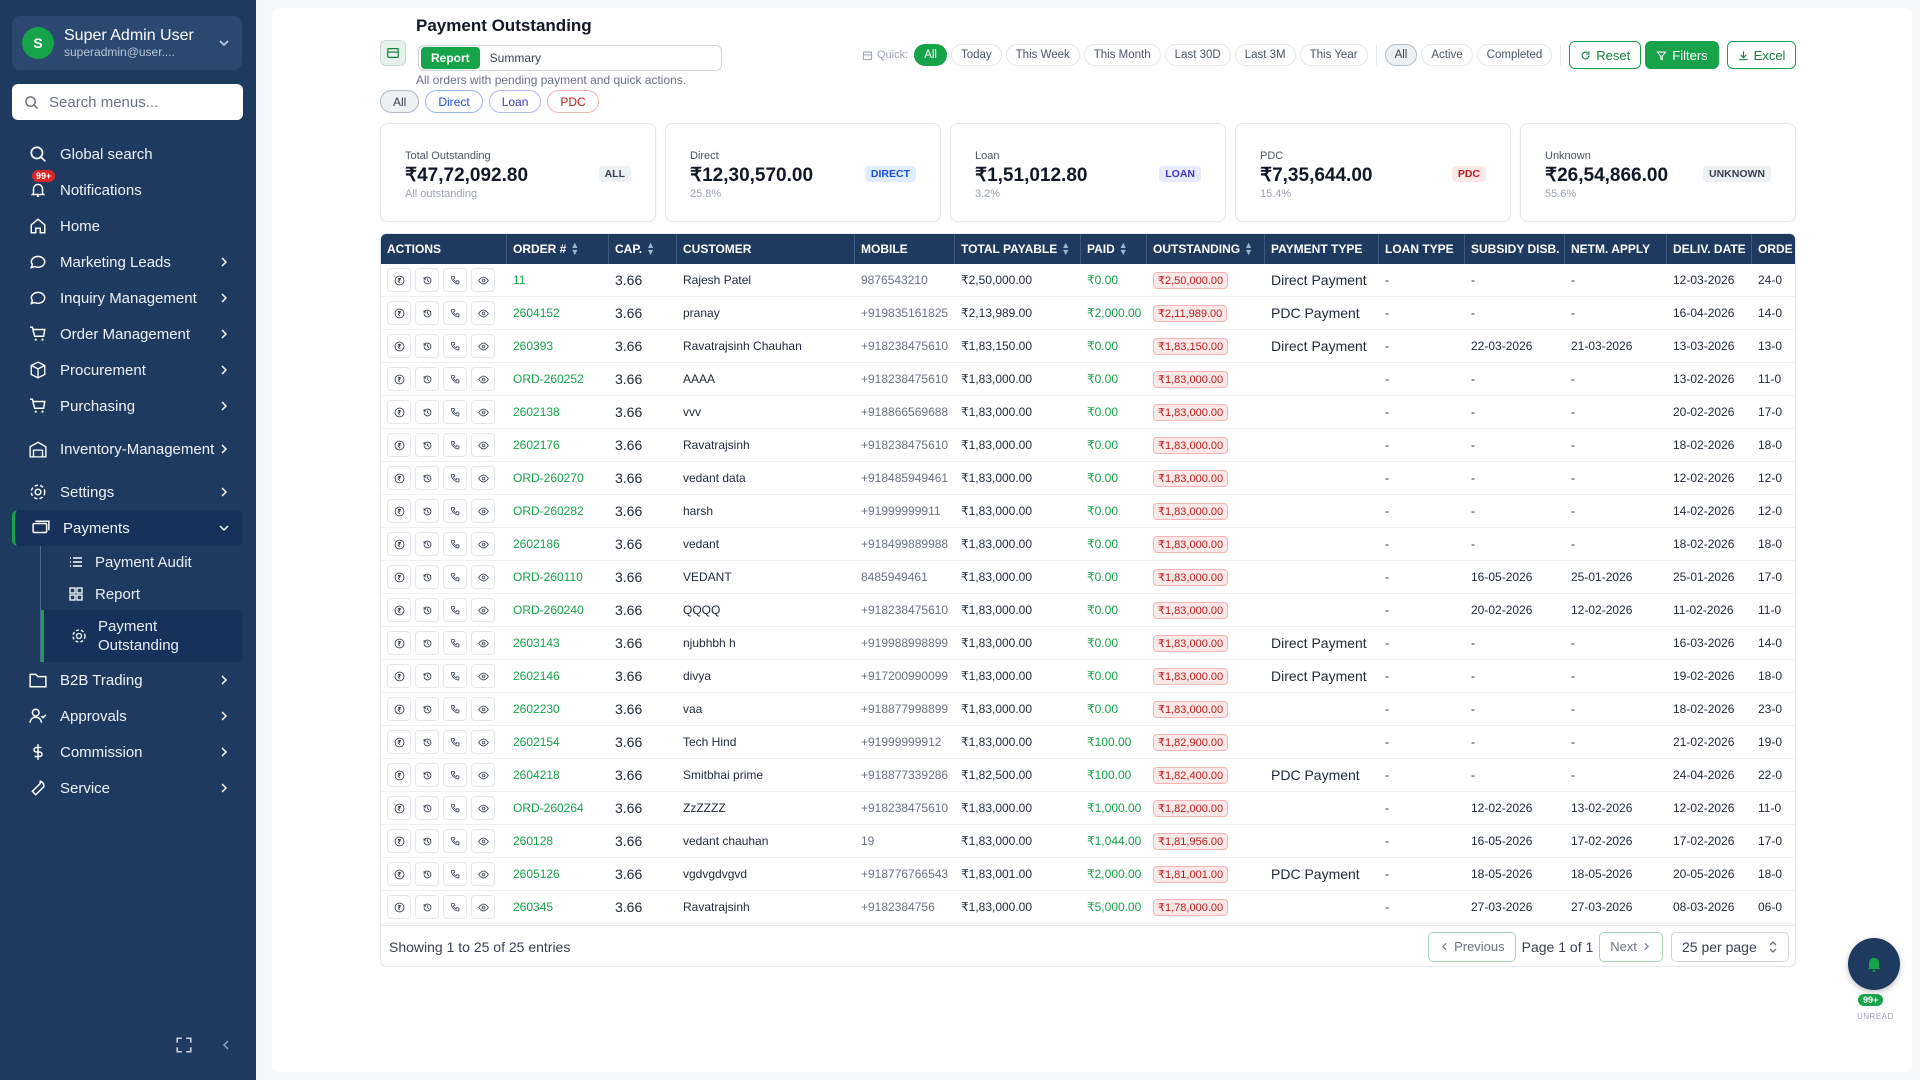 This screenshot has height=1080, width=1920. Describe the element at coordinates (536, 412) in the screenshot. I see `order-number-value: 2602138` at that location.